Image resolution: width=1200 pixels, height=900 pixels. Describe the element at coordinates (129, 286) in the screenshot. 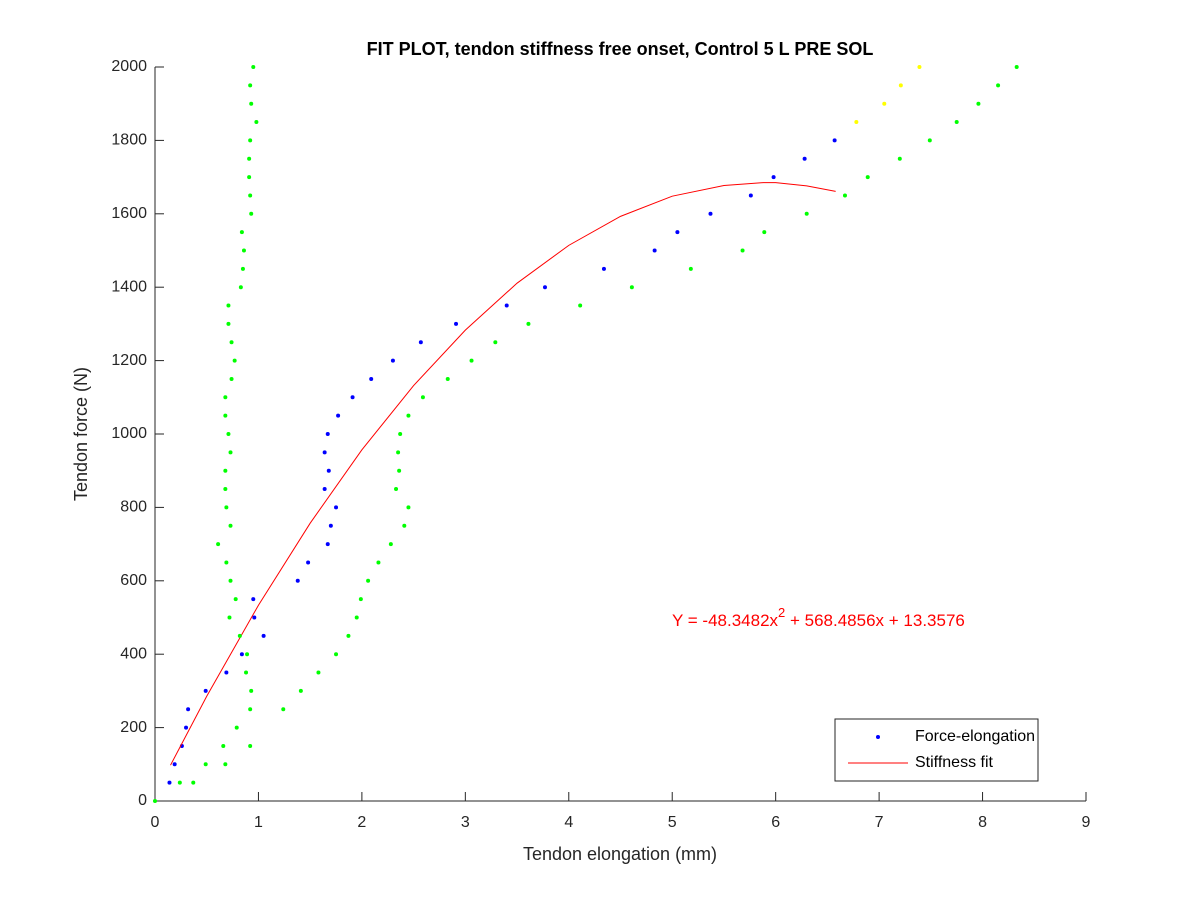

I see `y-tick-label: 1400` at that location.